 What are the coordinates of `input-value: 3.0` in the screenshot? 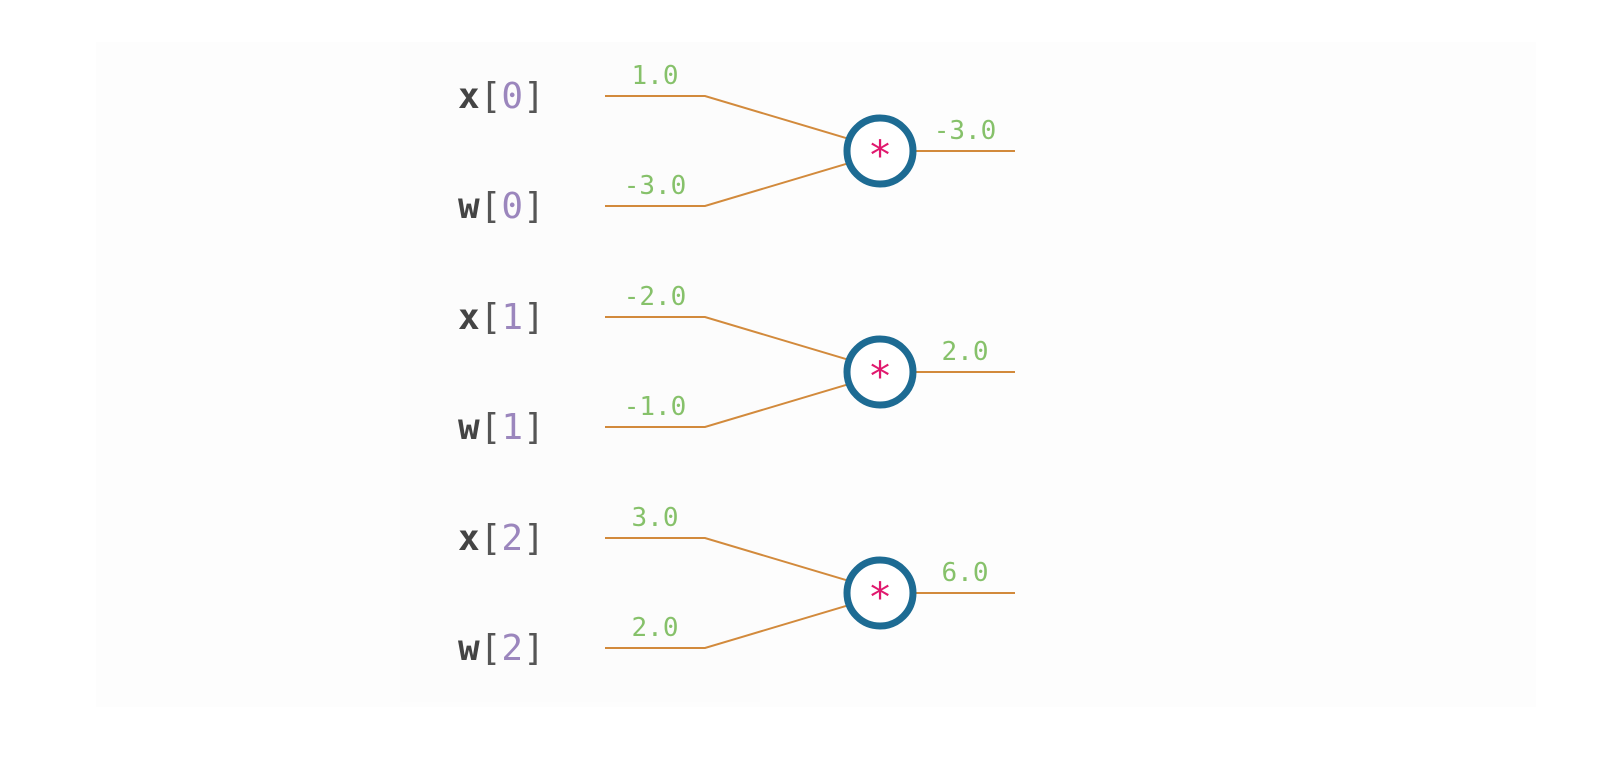 It's located at (655, 518).